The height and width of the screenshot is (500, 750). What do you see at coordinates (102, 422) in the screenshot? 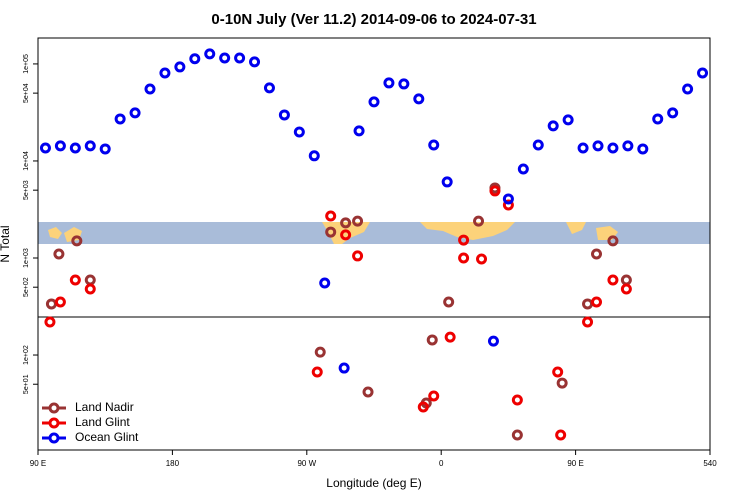
I see `legend-label: Land Glint` at bounding box center [102, 422].